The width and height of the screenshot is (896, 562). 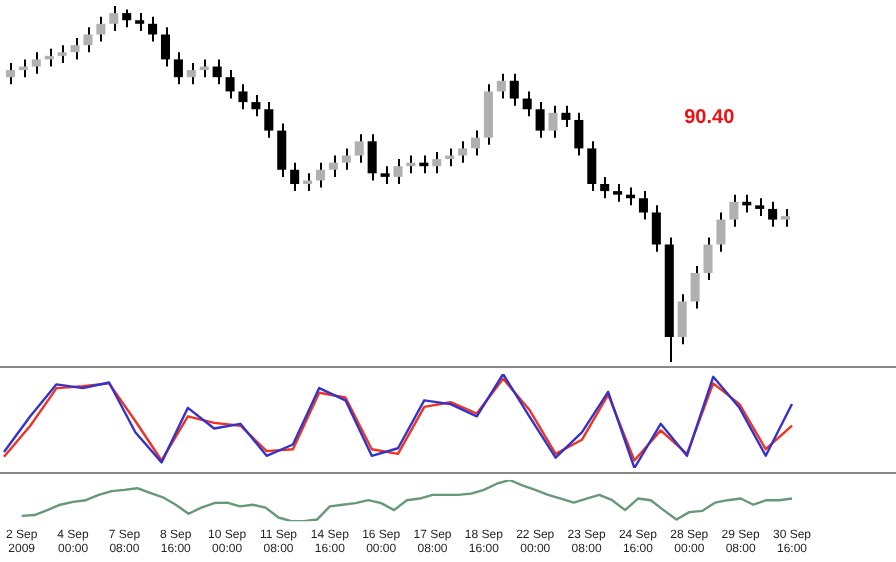 I want to click on annotation: 90.40, so click(x=710, y=118).